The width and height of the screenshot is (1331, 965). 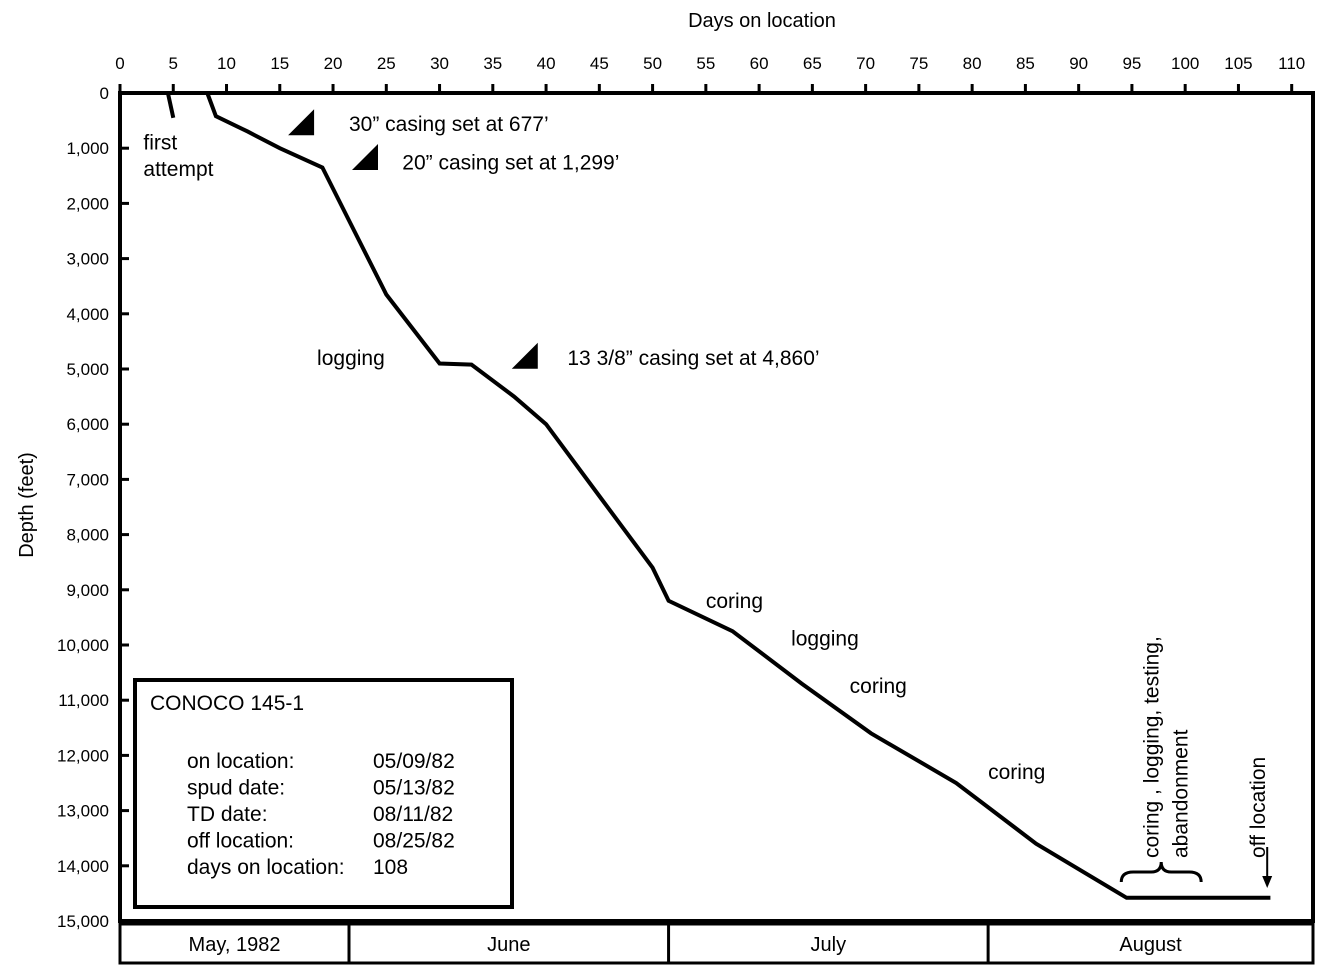 What do you see at coordinates (759, 63) in the screenshot?
I see `x-tick-label: 60` at bounding box center [759, 63].